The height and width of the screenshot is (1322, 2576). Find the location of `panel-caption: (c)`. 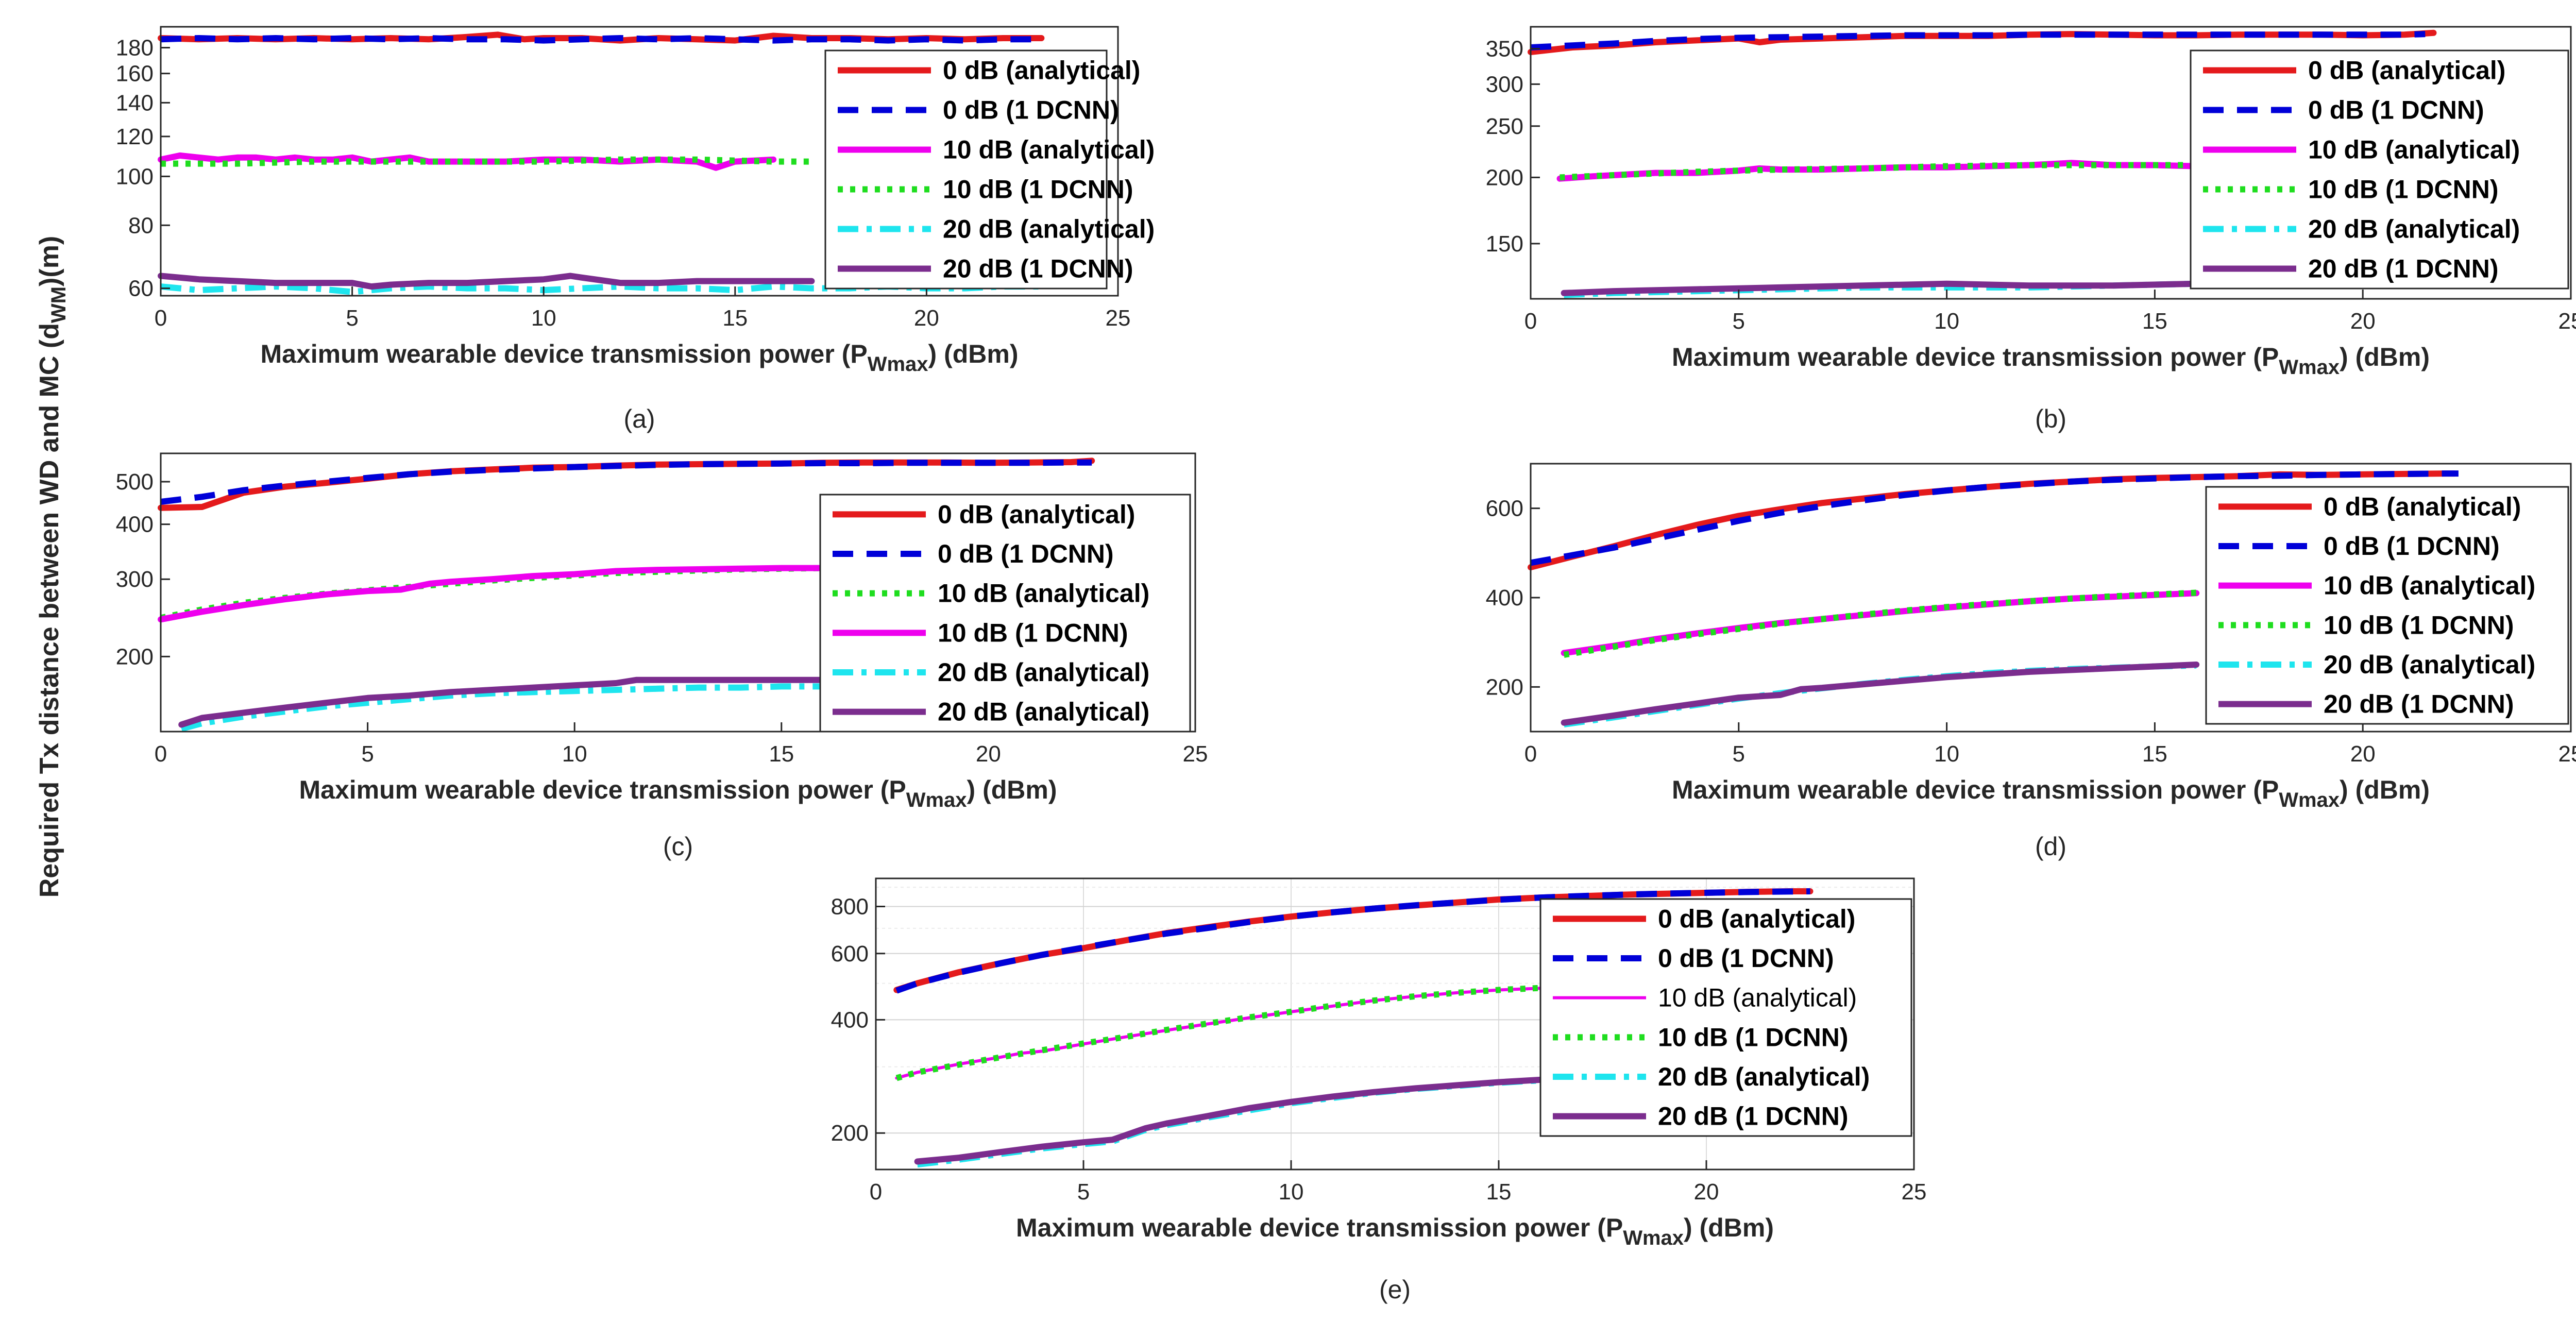

panel-caption: (c) is located at coordinates (678, 847).